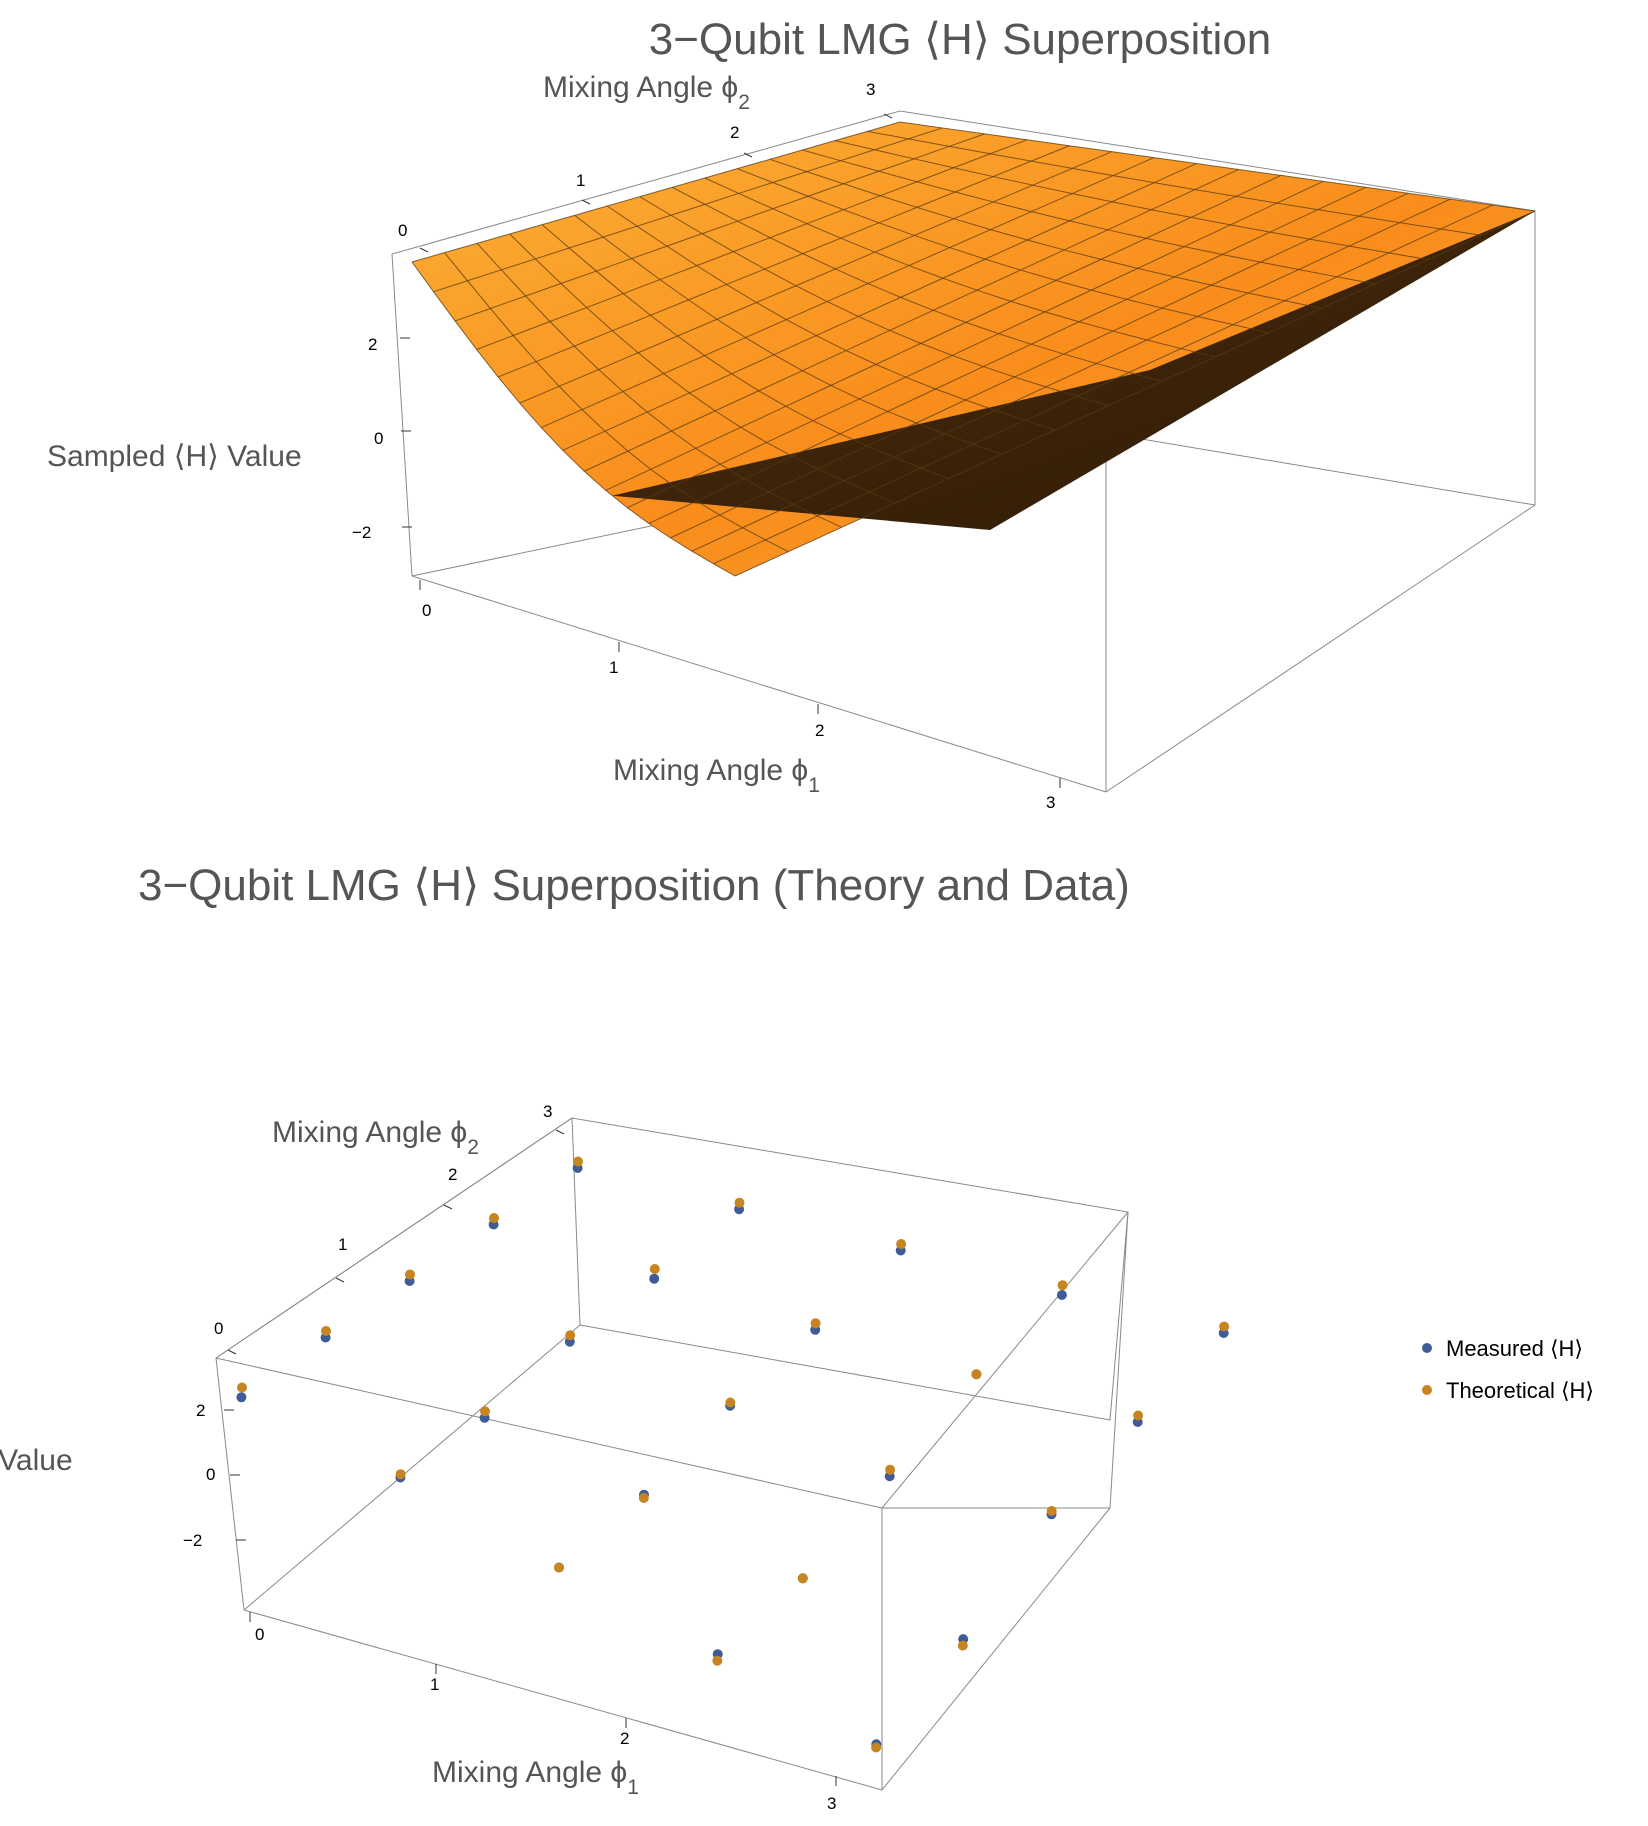 Image resolution: width=1648 pixels, height=1826 pixels. Describe the element at coordinates (1514, 1348) in the screenshot. I see `legend-measured-label: Measured ⟨H⟩` at that location.